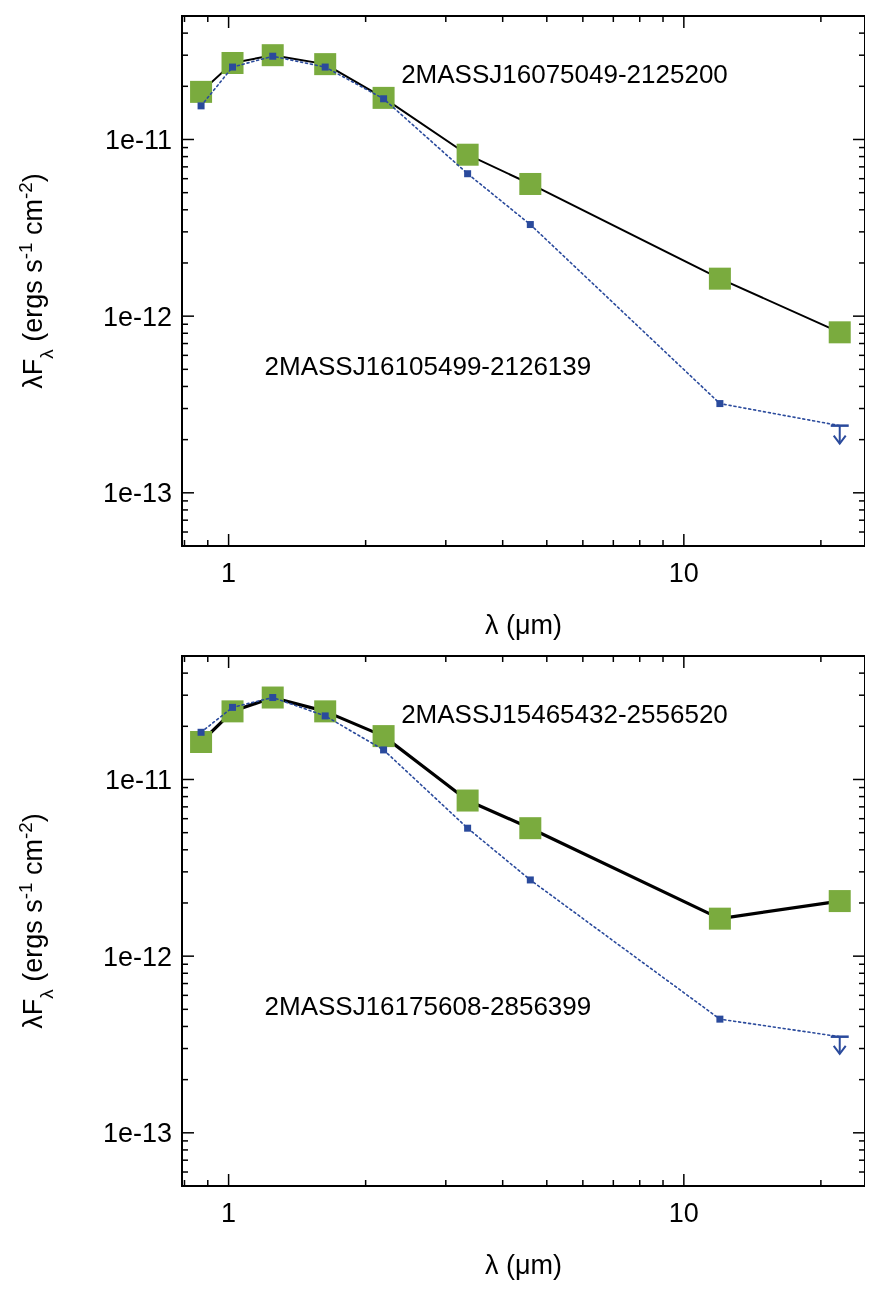  I want to click on text: 2MASSJ16175608-2856399, so click(428, 1005).